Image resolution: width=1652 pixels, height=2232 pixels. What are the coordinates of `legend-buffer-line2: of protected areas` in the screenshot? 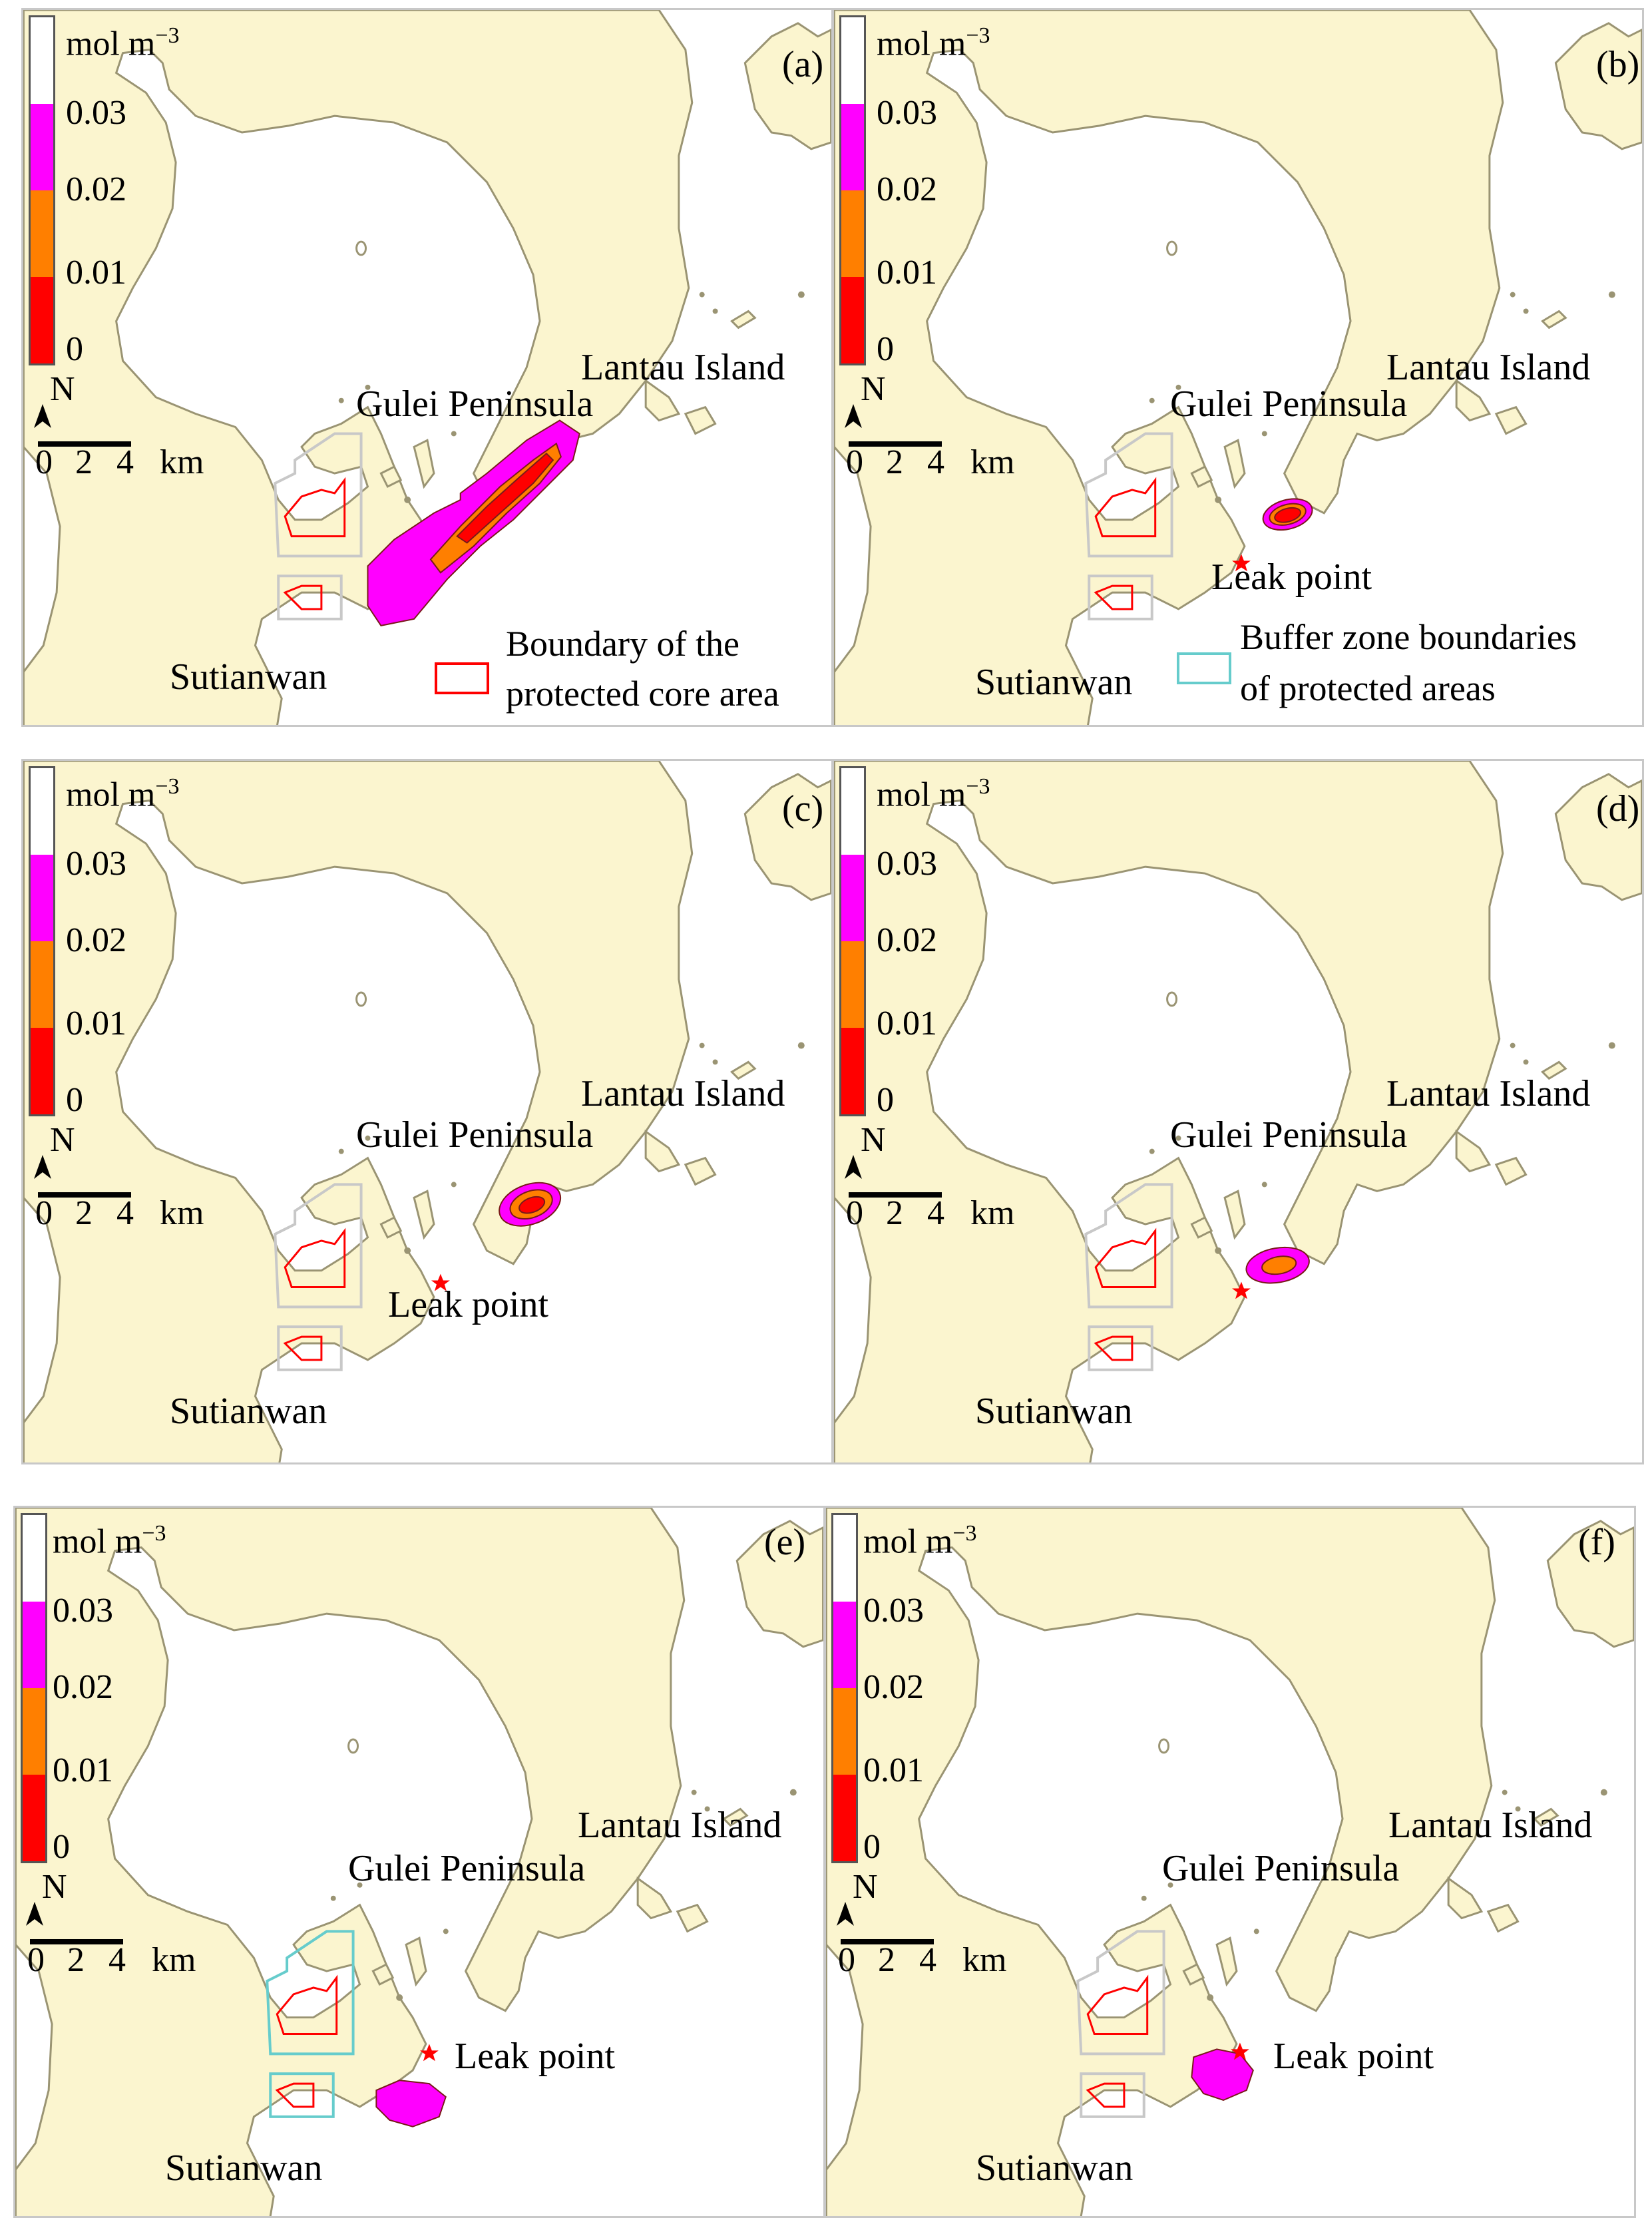 It's located at (1368, 688).